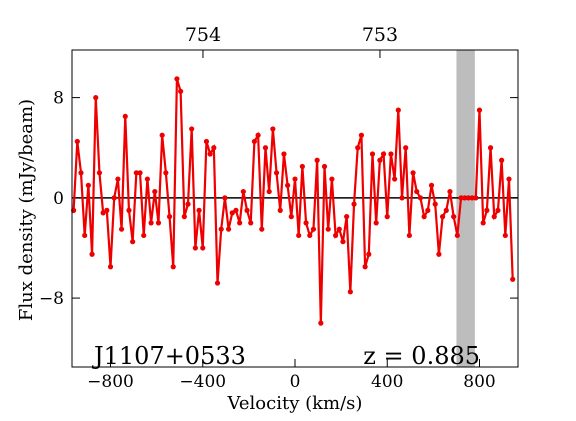  What do you see at coordinates (295, 403) in the screenshot?
I see `x-axis-label: Velocity (km/s)` at bounding box center [295, 403].